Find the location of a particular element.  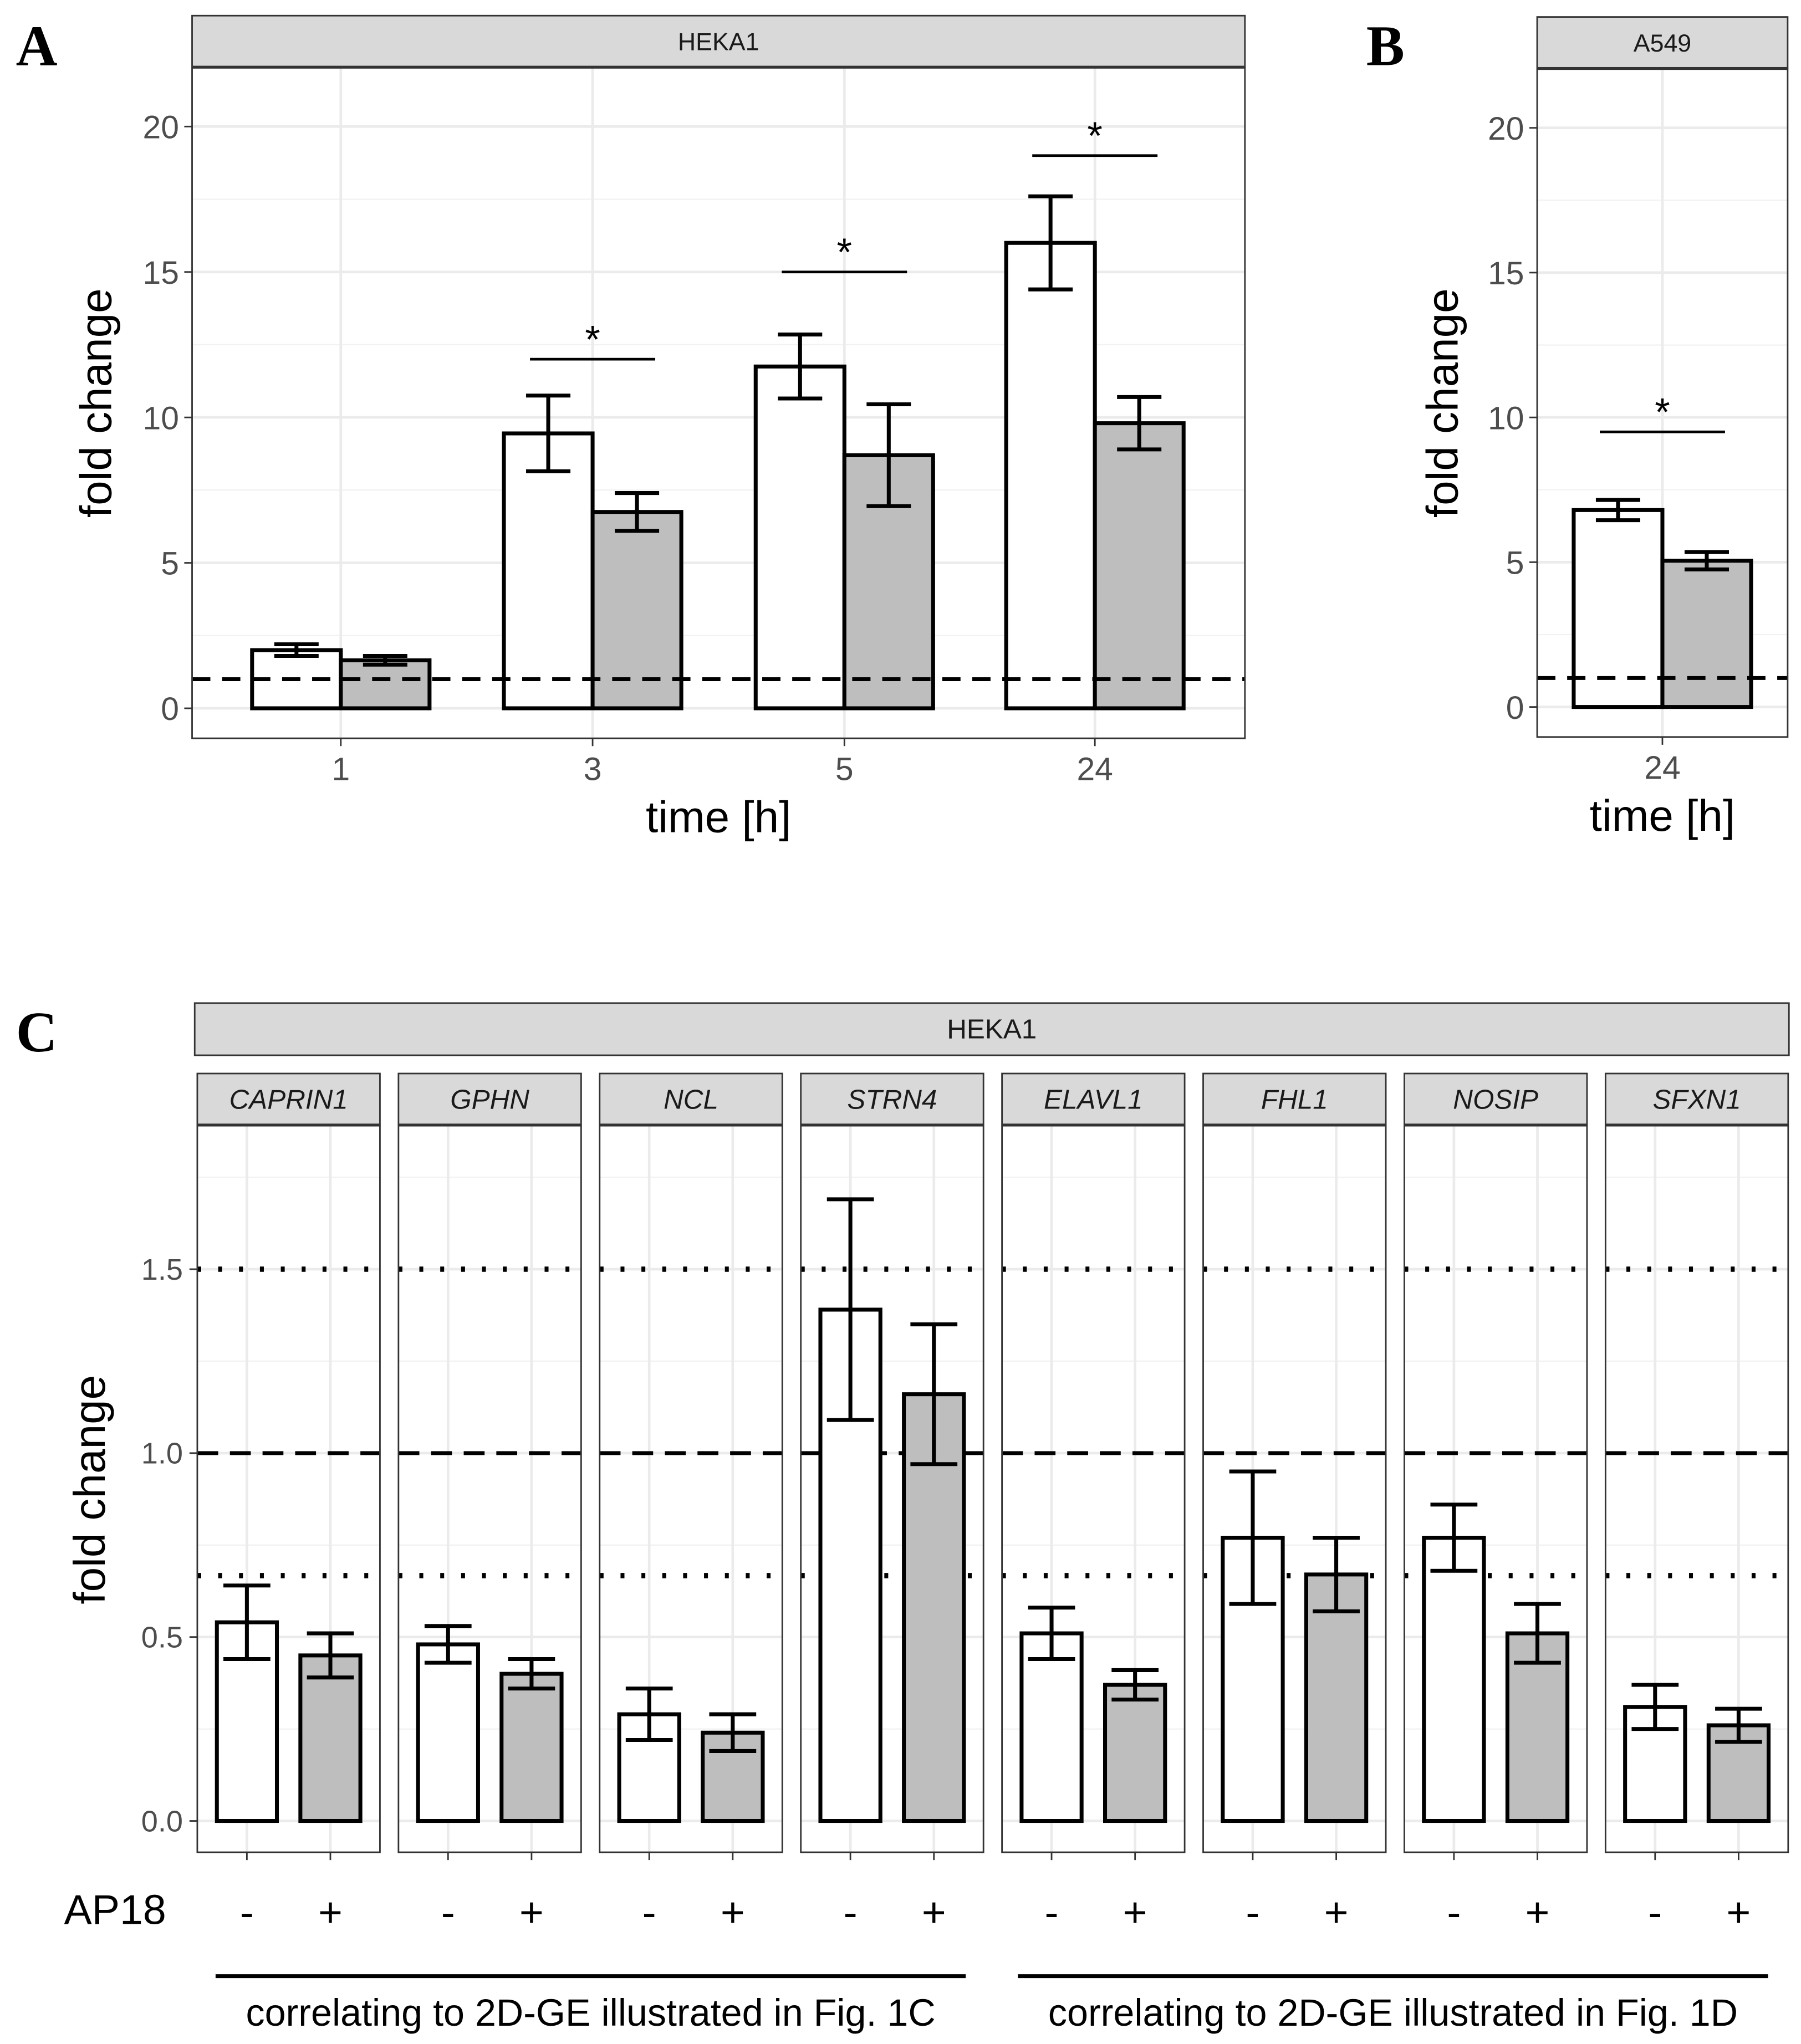

facet-strip-label: A549 is located at coordinates (1662, 43).